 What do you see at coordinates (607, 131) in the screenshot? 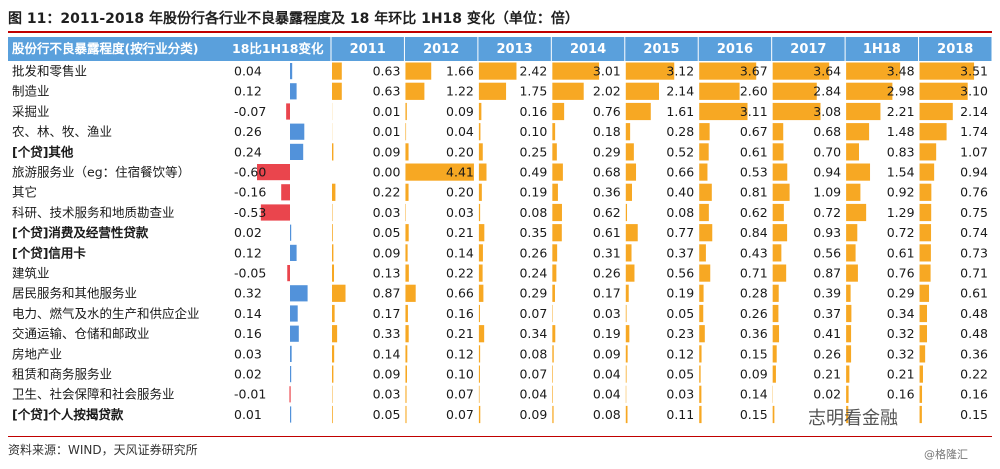
I see `year-value-label: 0.18` at bounding box center [607, 131].